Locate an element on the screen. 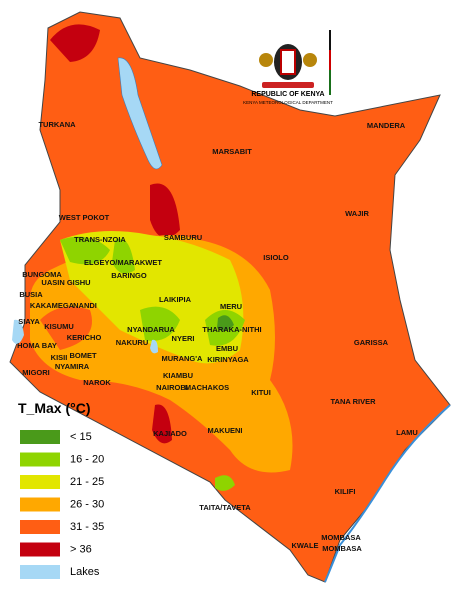 This screenshot has height=600, width=467. county-label: MERU is located at coordinates (231, 306).